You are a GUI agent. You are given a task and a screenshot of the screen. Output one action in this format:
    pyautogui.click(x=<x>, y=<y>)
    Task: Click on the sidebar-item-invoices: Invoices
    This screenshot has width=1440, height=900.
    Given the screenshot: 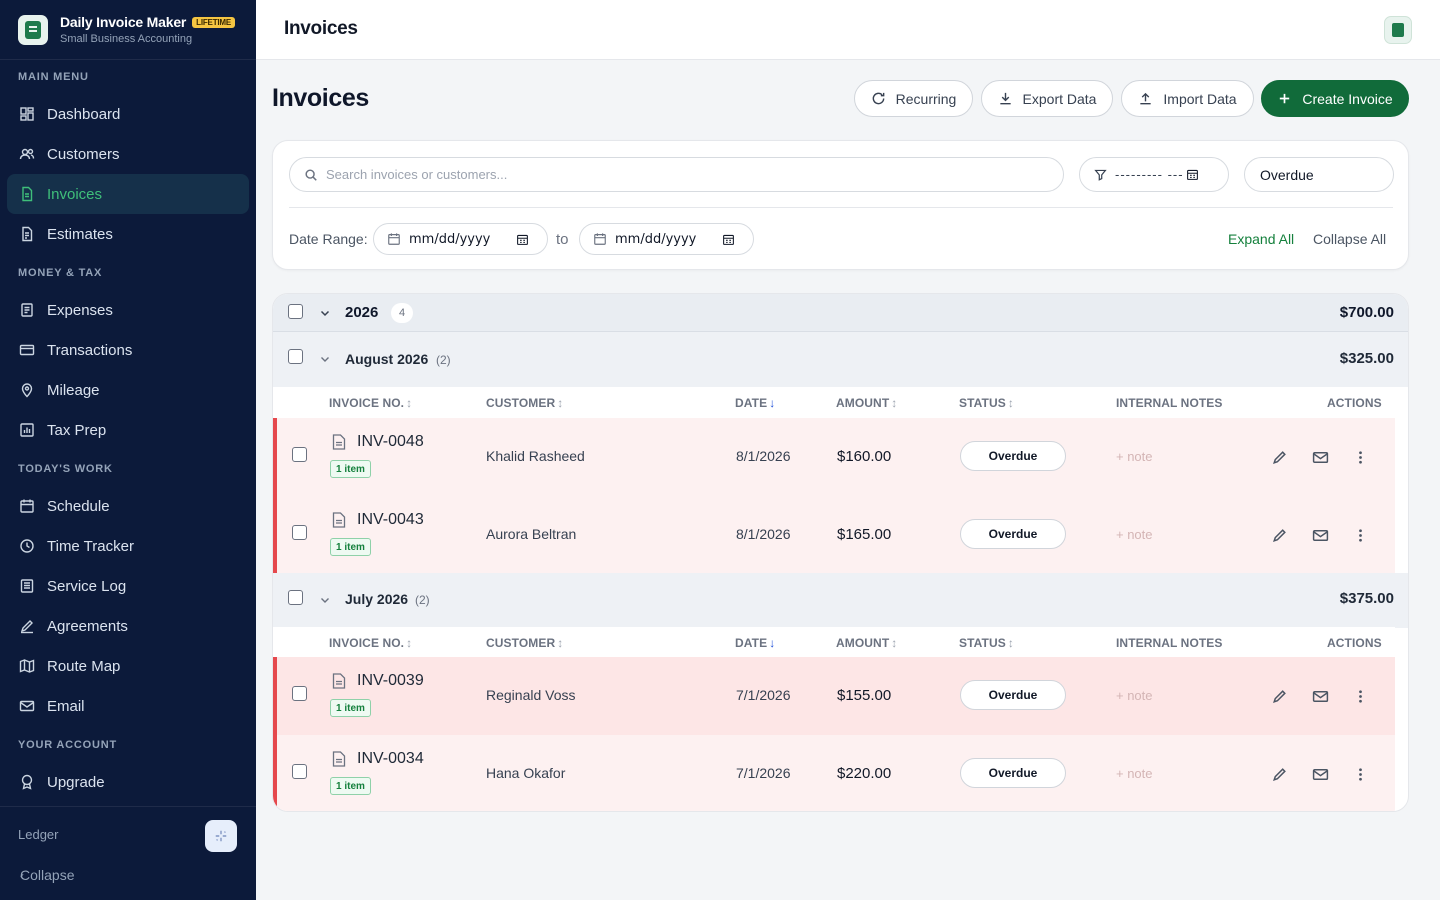 What is the action you would take?
    pyautogui.click(x=128, y=194)
    